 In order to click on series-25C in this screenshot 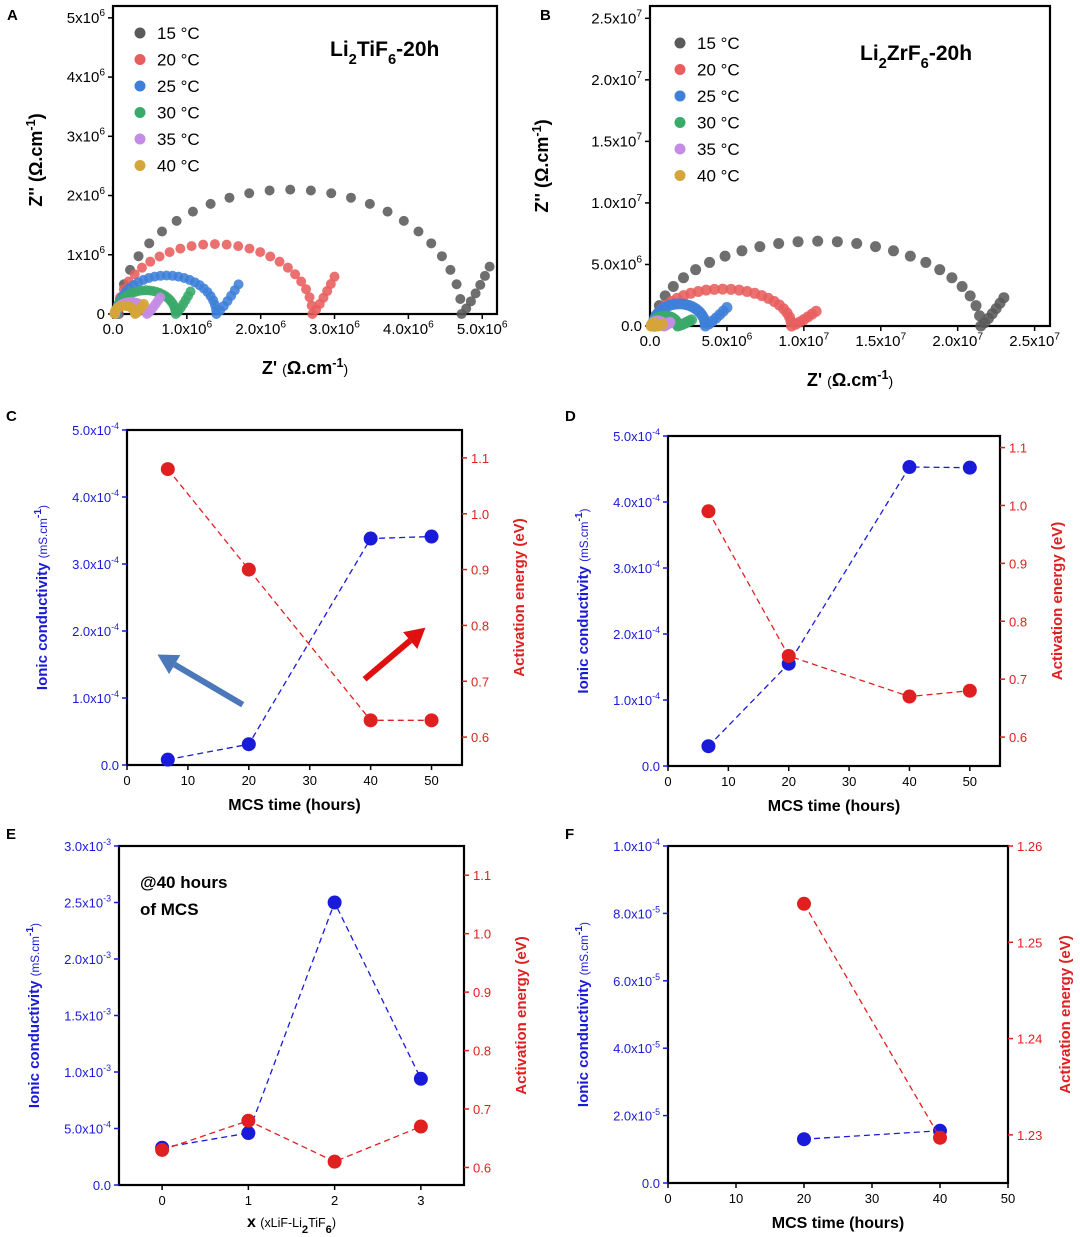, I will do `click(177, 294)`.